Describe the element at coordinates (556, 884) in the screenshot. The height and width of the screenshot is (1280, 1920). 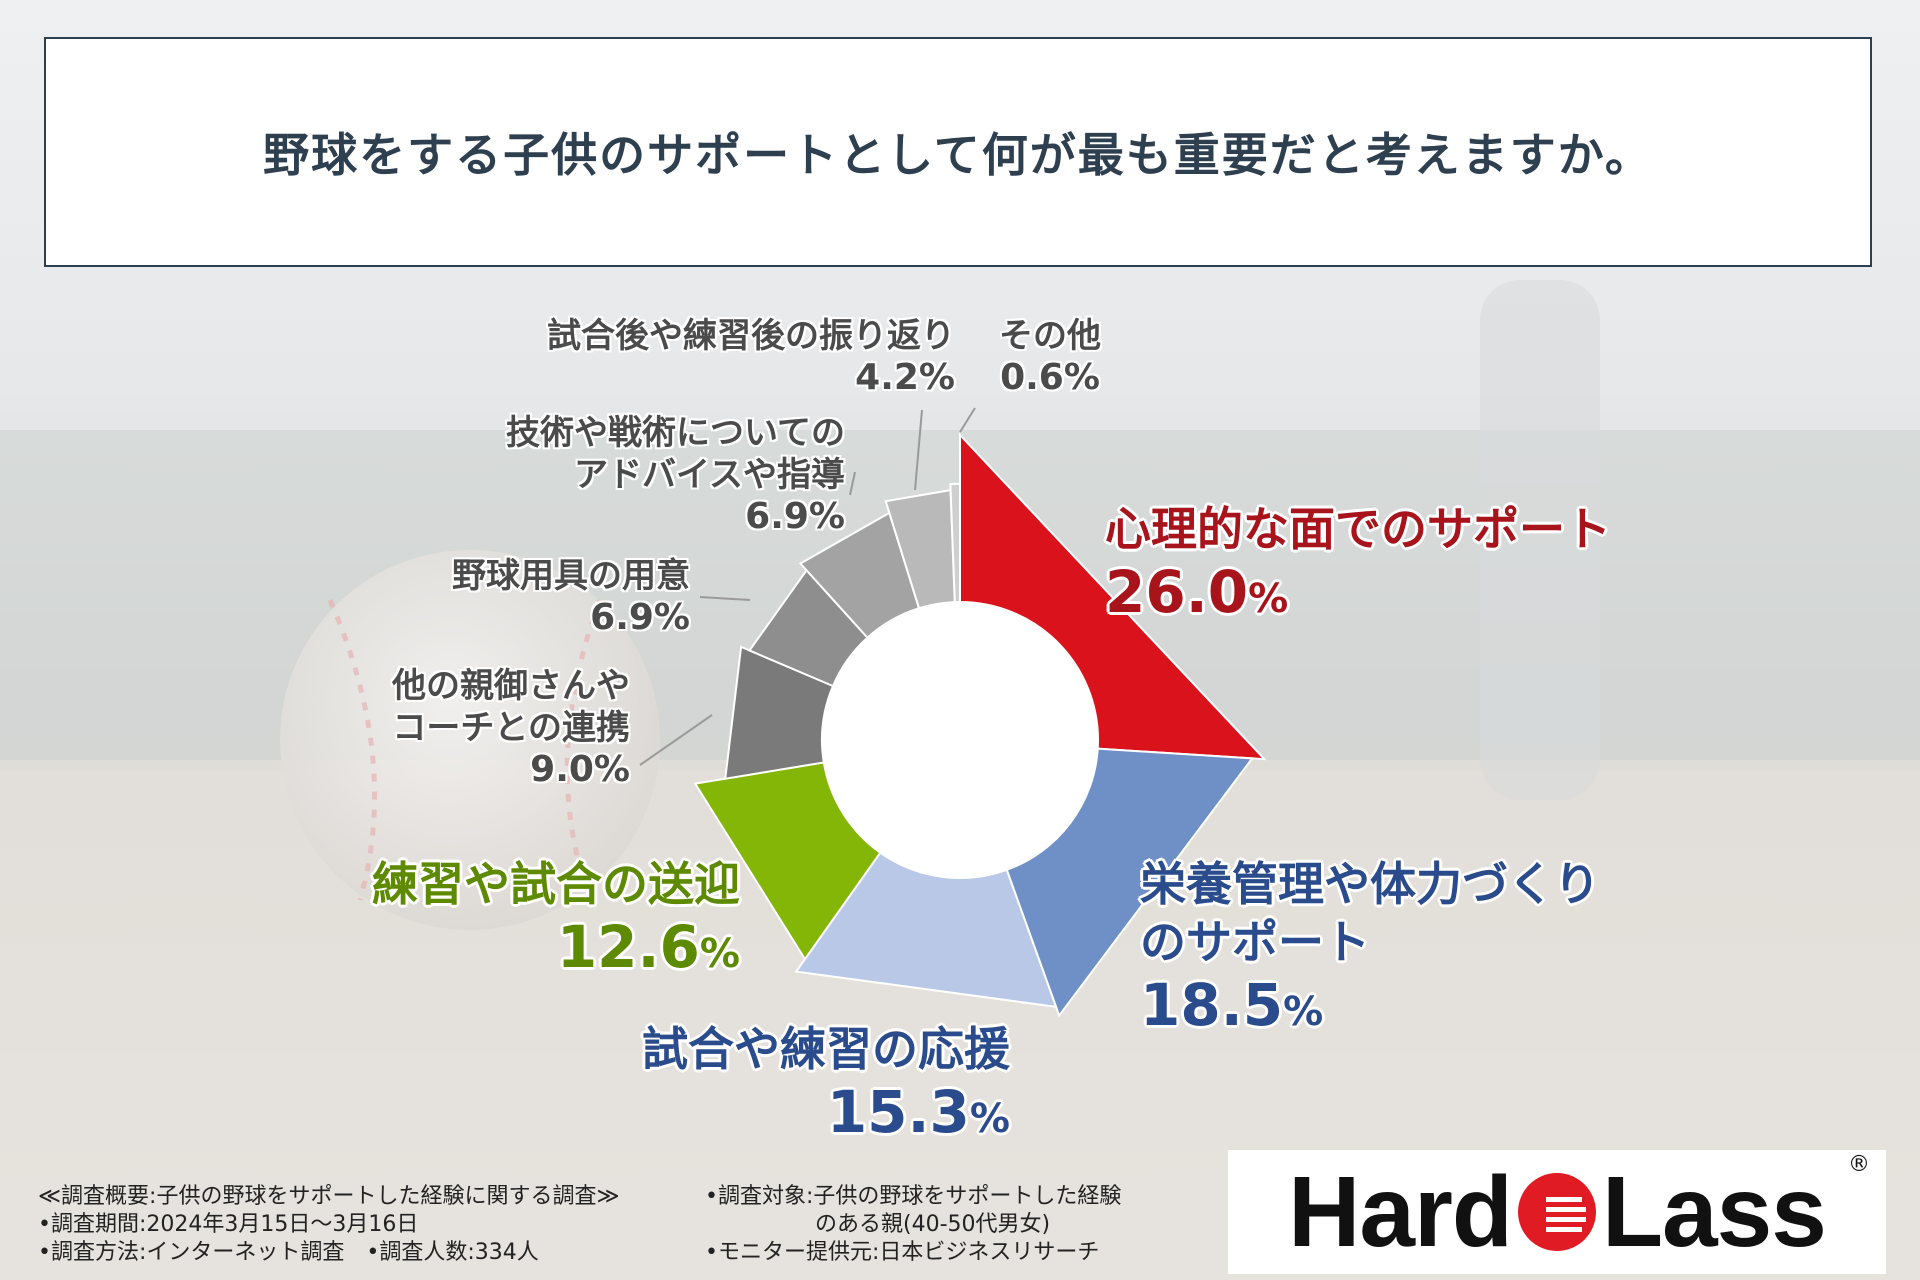
I see `label-pickup-name: 練習や試合の送迎` at that location.